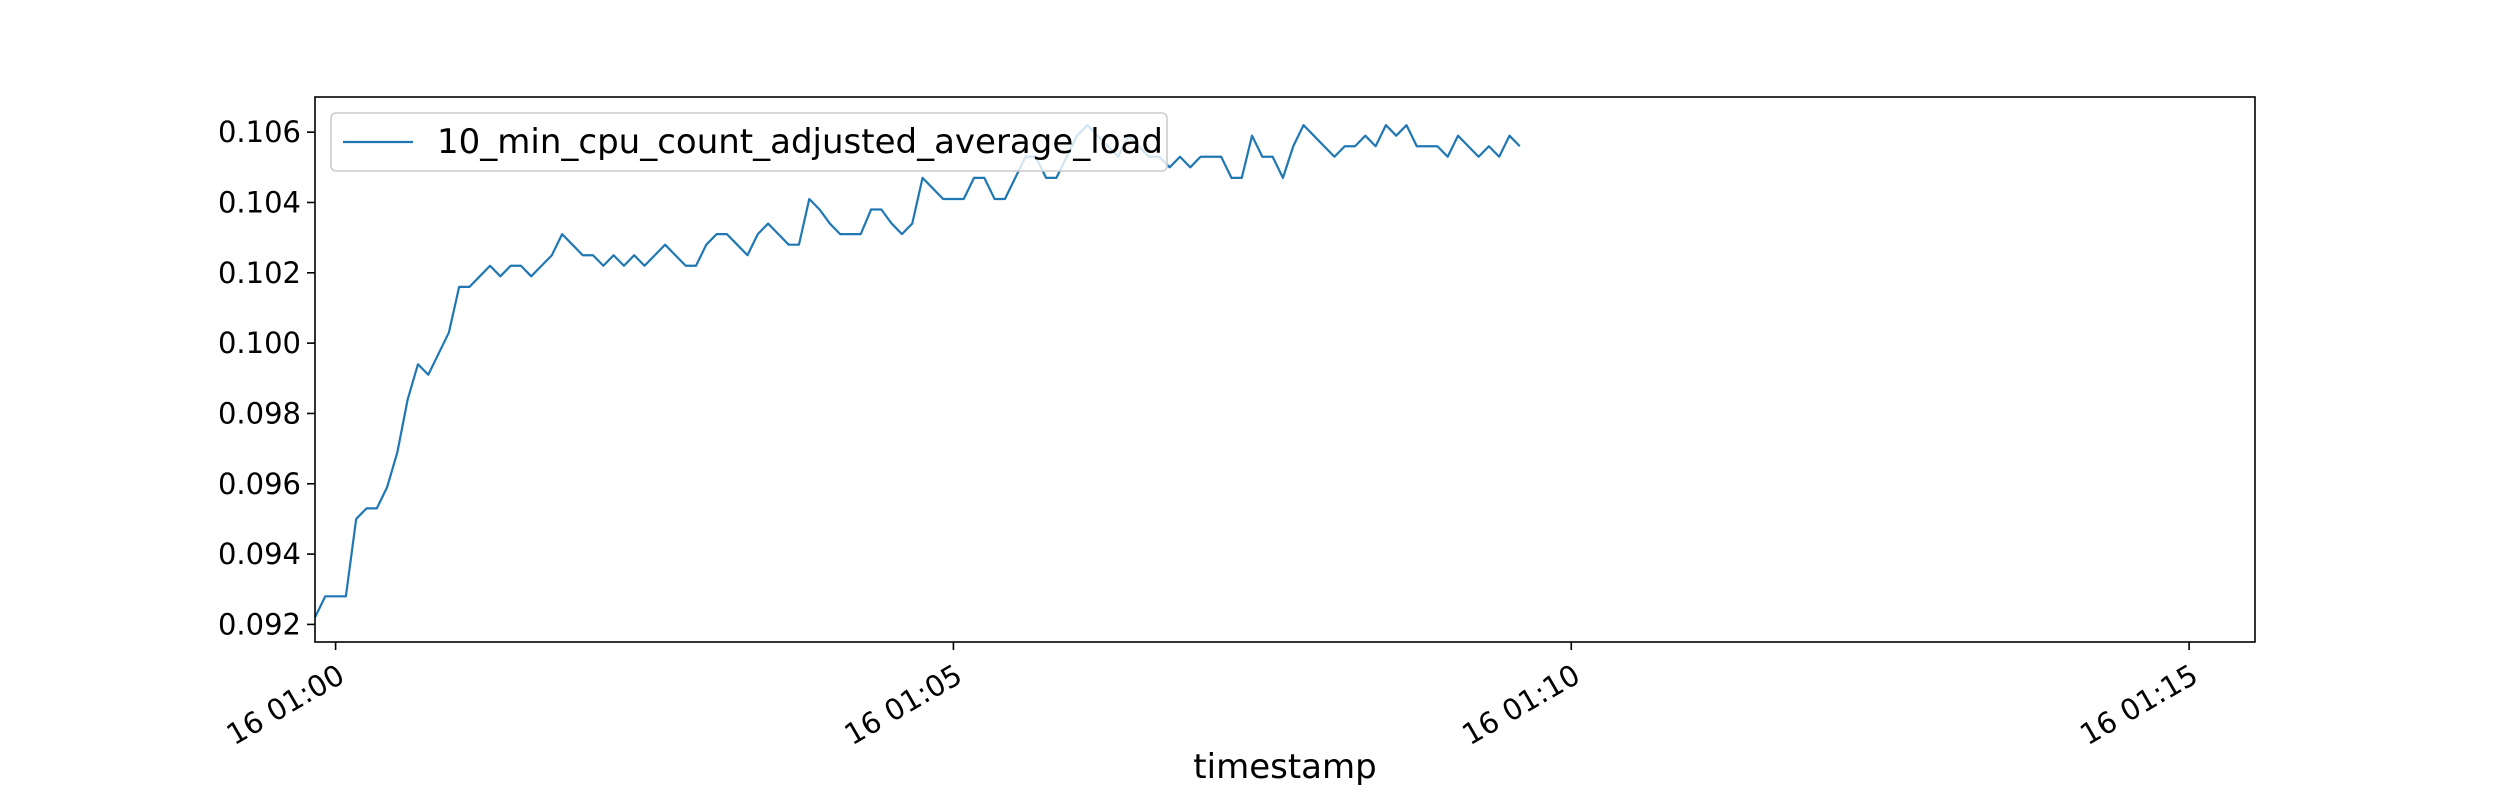  I want to click on x-axis-title: timestamp, so click(1284, 767).